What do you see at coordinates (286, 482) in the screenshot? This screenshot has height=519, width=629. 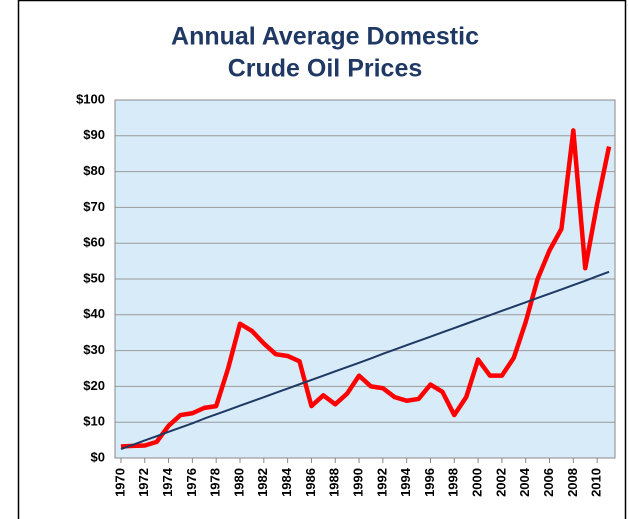 I see `x-tick-label: 1984` at bounding box center [286, 482].